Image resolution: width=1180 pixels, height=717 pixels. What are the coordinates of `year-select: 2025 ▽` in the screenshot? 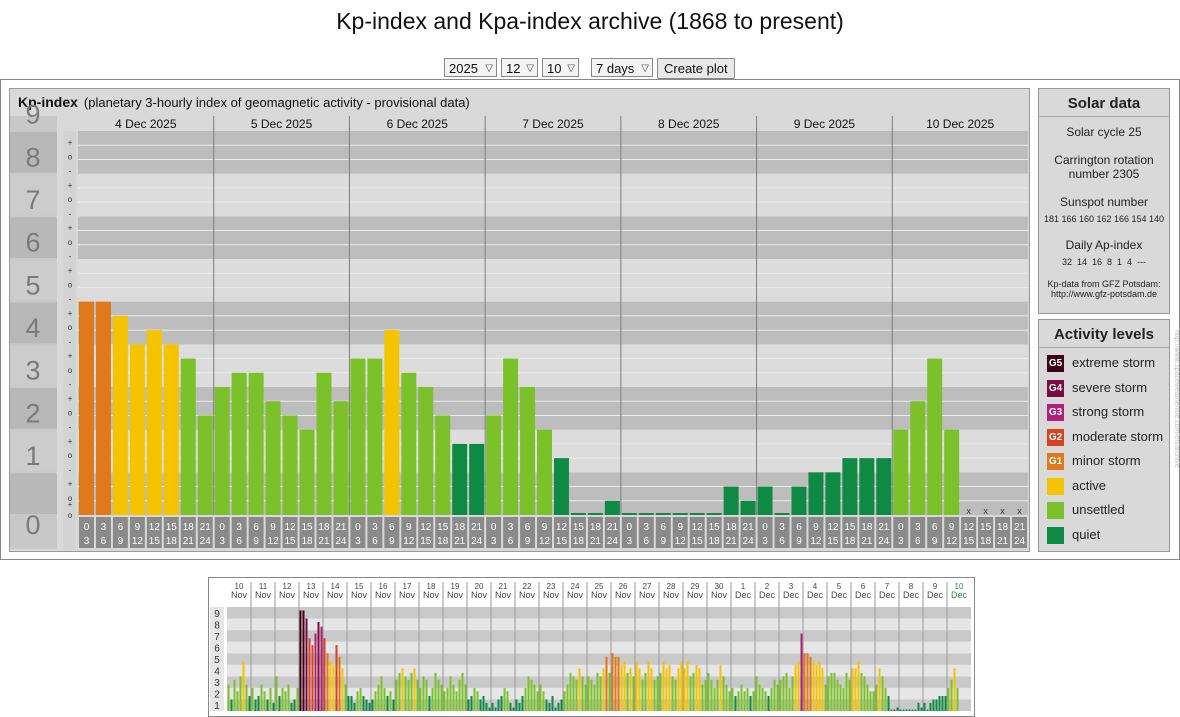 It's located at (470, 67).